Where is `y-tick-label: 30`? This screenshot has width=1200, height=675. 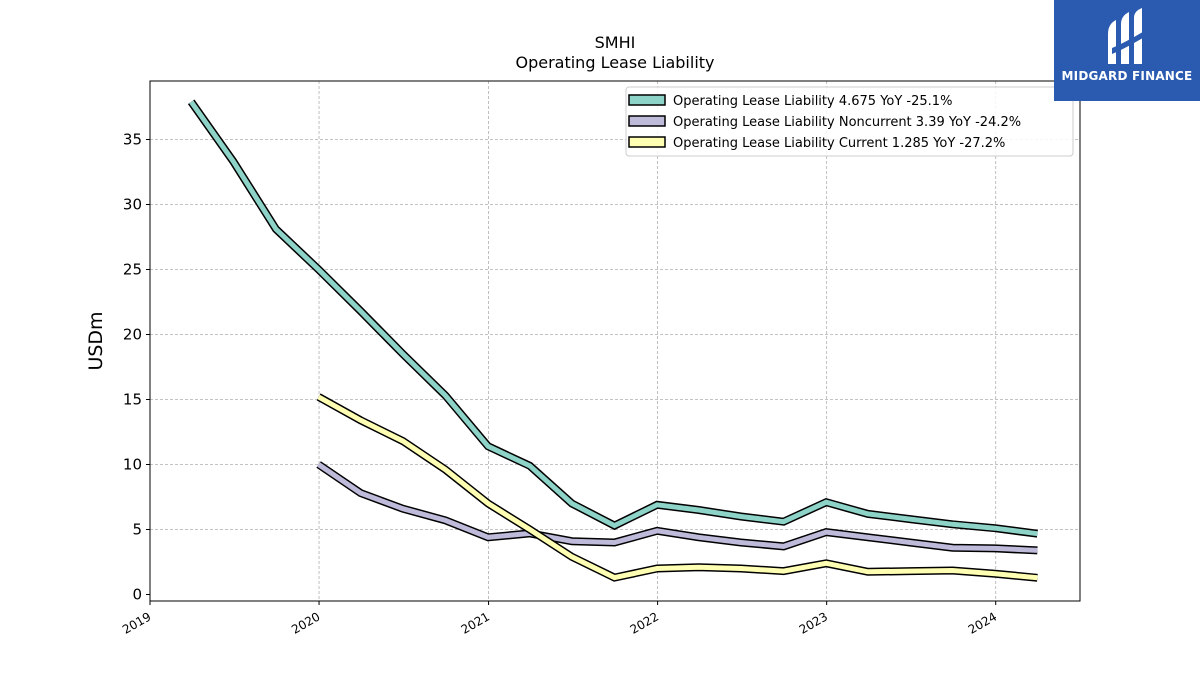
y-tick-label: 30 is located at coordinates (132, 205).